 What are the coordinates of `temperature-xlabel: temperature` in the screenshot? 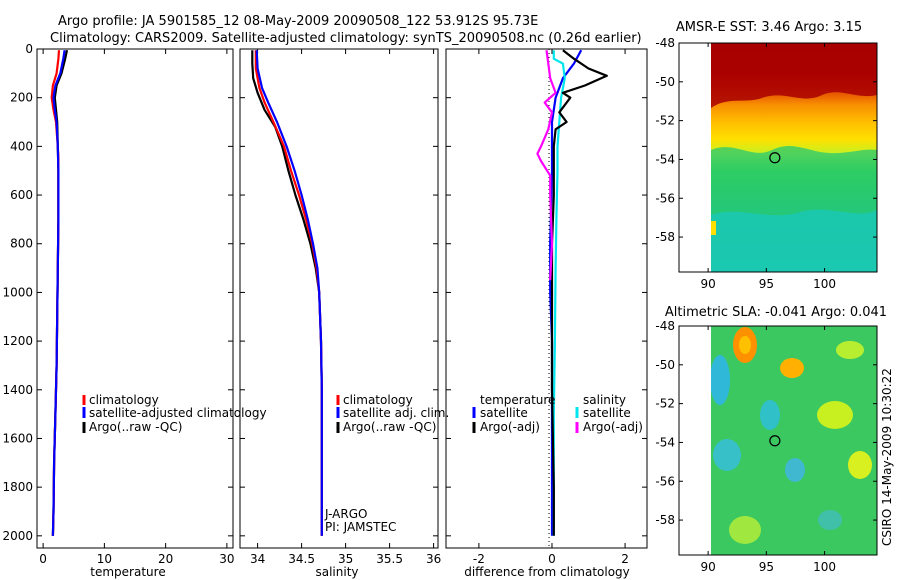 It's located at (127, 572).